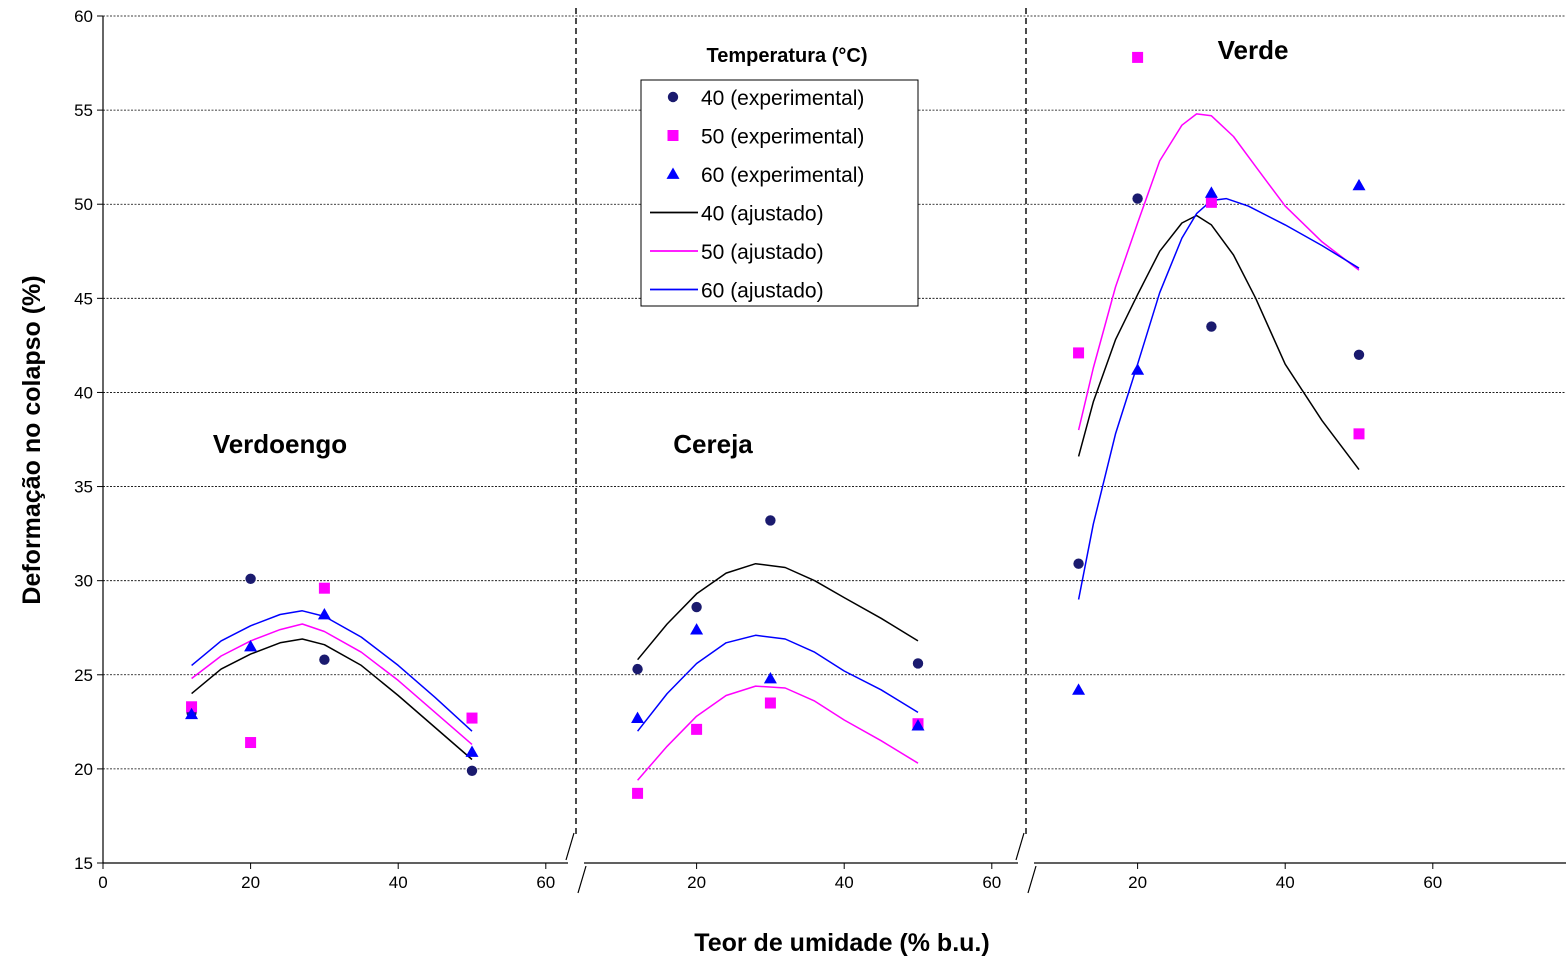 This screenshot has width=1566, height=959. Describe the element at coordinates (762, 252) in the screenshot. I see `legend-label: 50 (ajustado)` at that location.